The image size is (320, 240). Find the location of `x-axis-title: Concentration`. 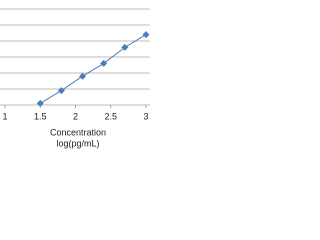

x-axis-title: Concentration is located at coordinates (78, 132).